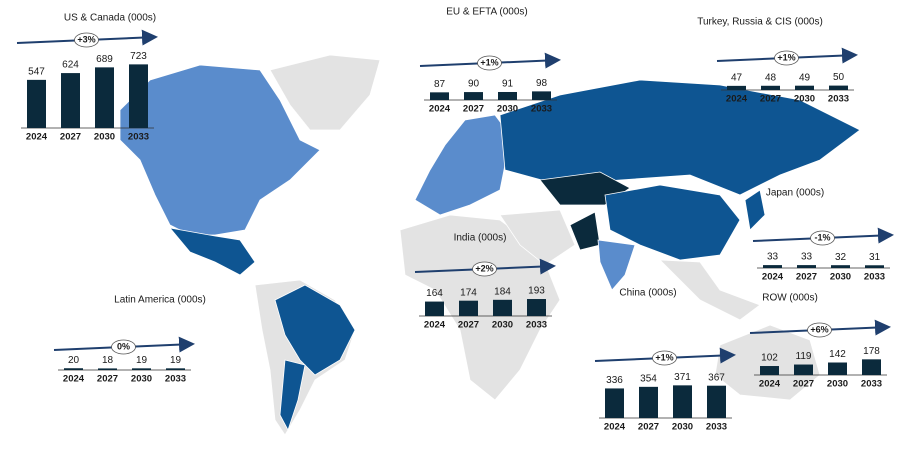 The width and height of the screenshot is (900, 460). I want to click on chart-title: EU & EFTA (000s), so click(487, 12).